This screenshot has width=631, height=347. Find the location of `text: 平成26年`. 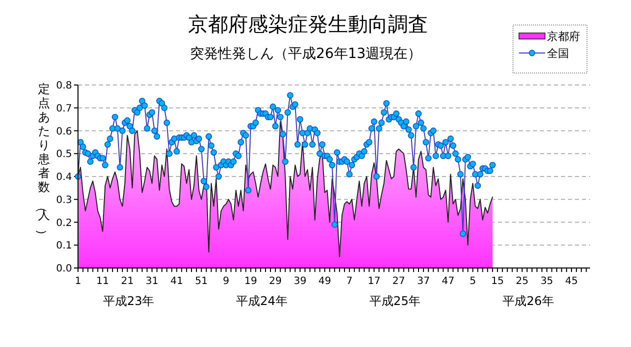

text: 平成26年 is located at coordinates (528, 301).